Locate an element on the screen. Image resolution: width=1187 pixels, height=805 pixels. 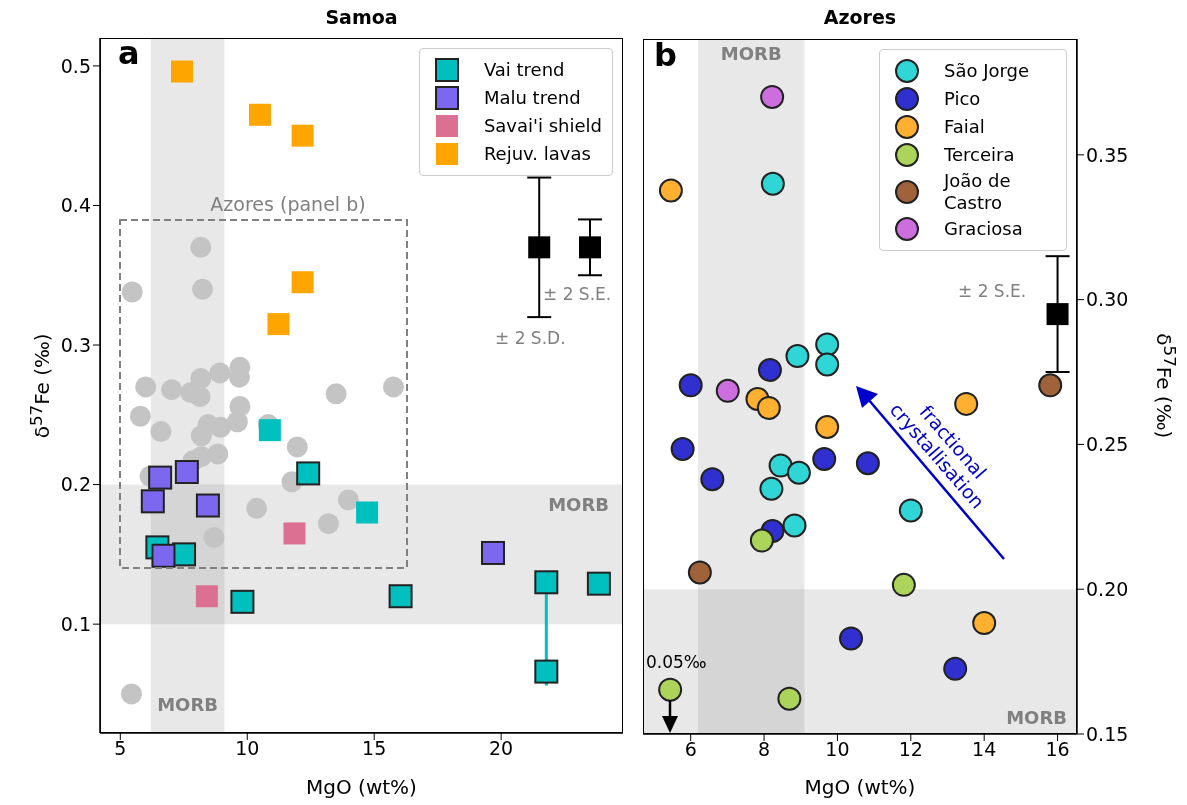
y-tick-label: 0.4 is located at coordinates (75, 205).